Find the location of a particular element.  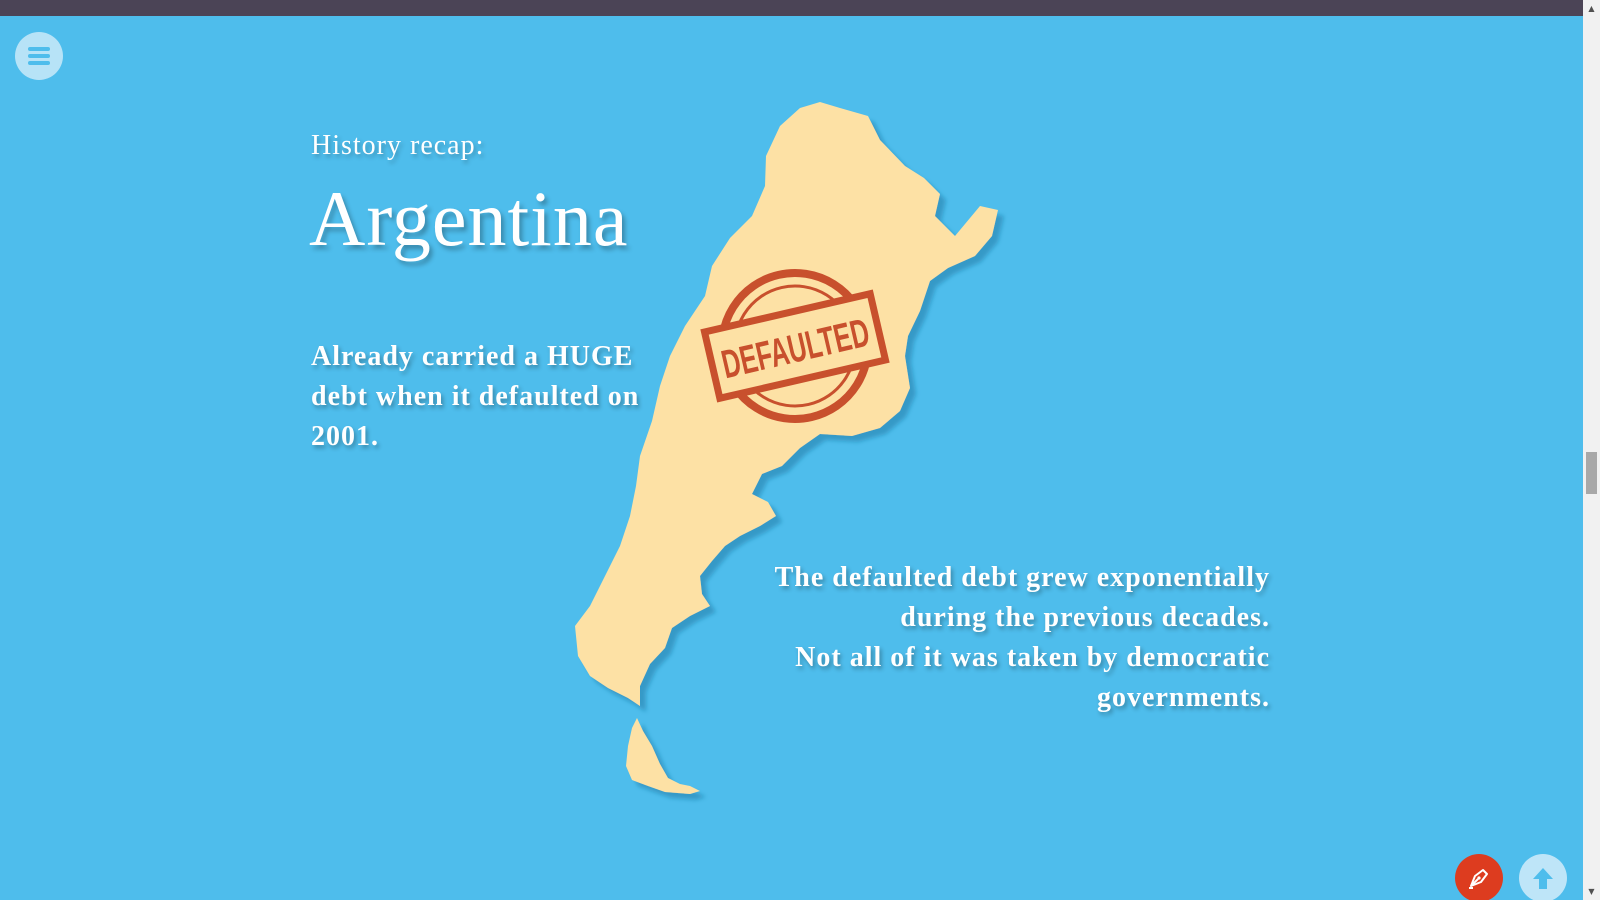

scrollbar-thumb is located at coordinates (1591, 473).